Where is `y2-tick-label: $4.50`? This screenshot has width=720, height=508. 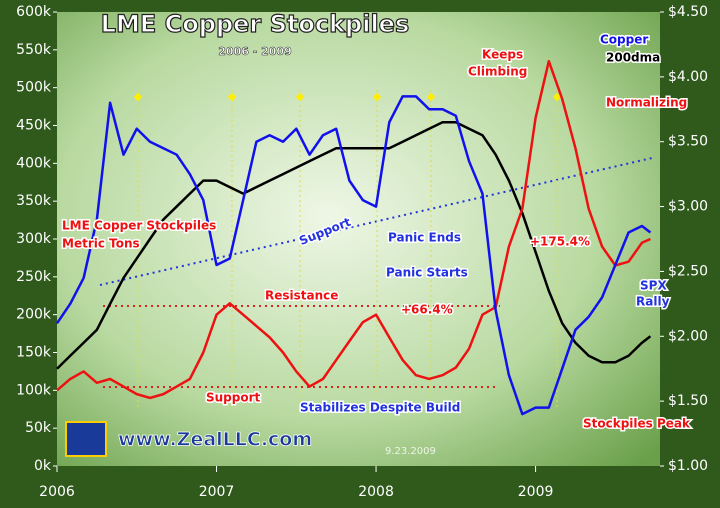
y2-tick-label: $4.50 is located at coordinates (688, 12).